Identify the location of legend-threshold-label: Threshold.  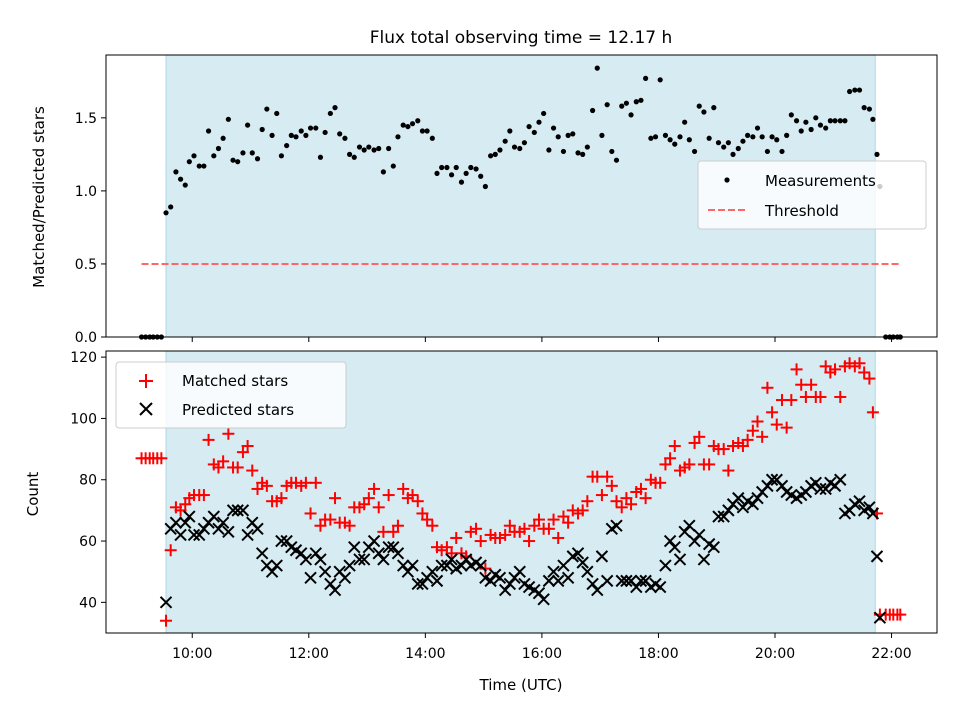
(801, 211).